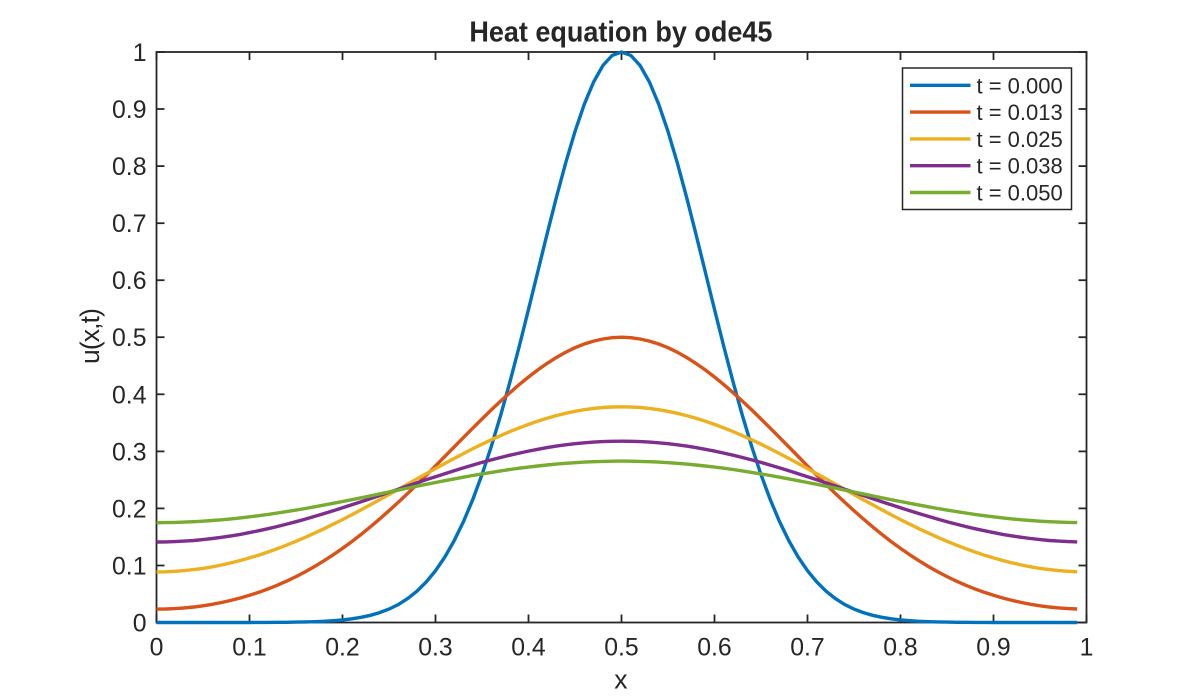  I want to click on svg-text: u(x,t), so click(90, 336).